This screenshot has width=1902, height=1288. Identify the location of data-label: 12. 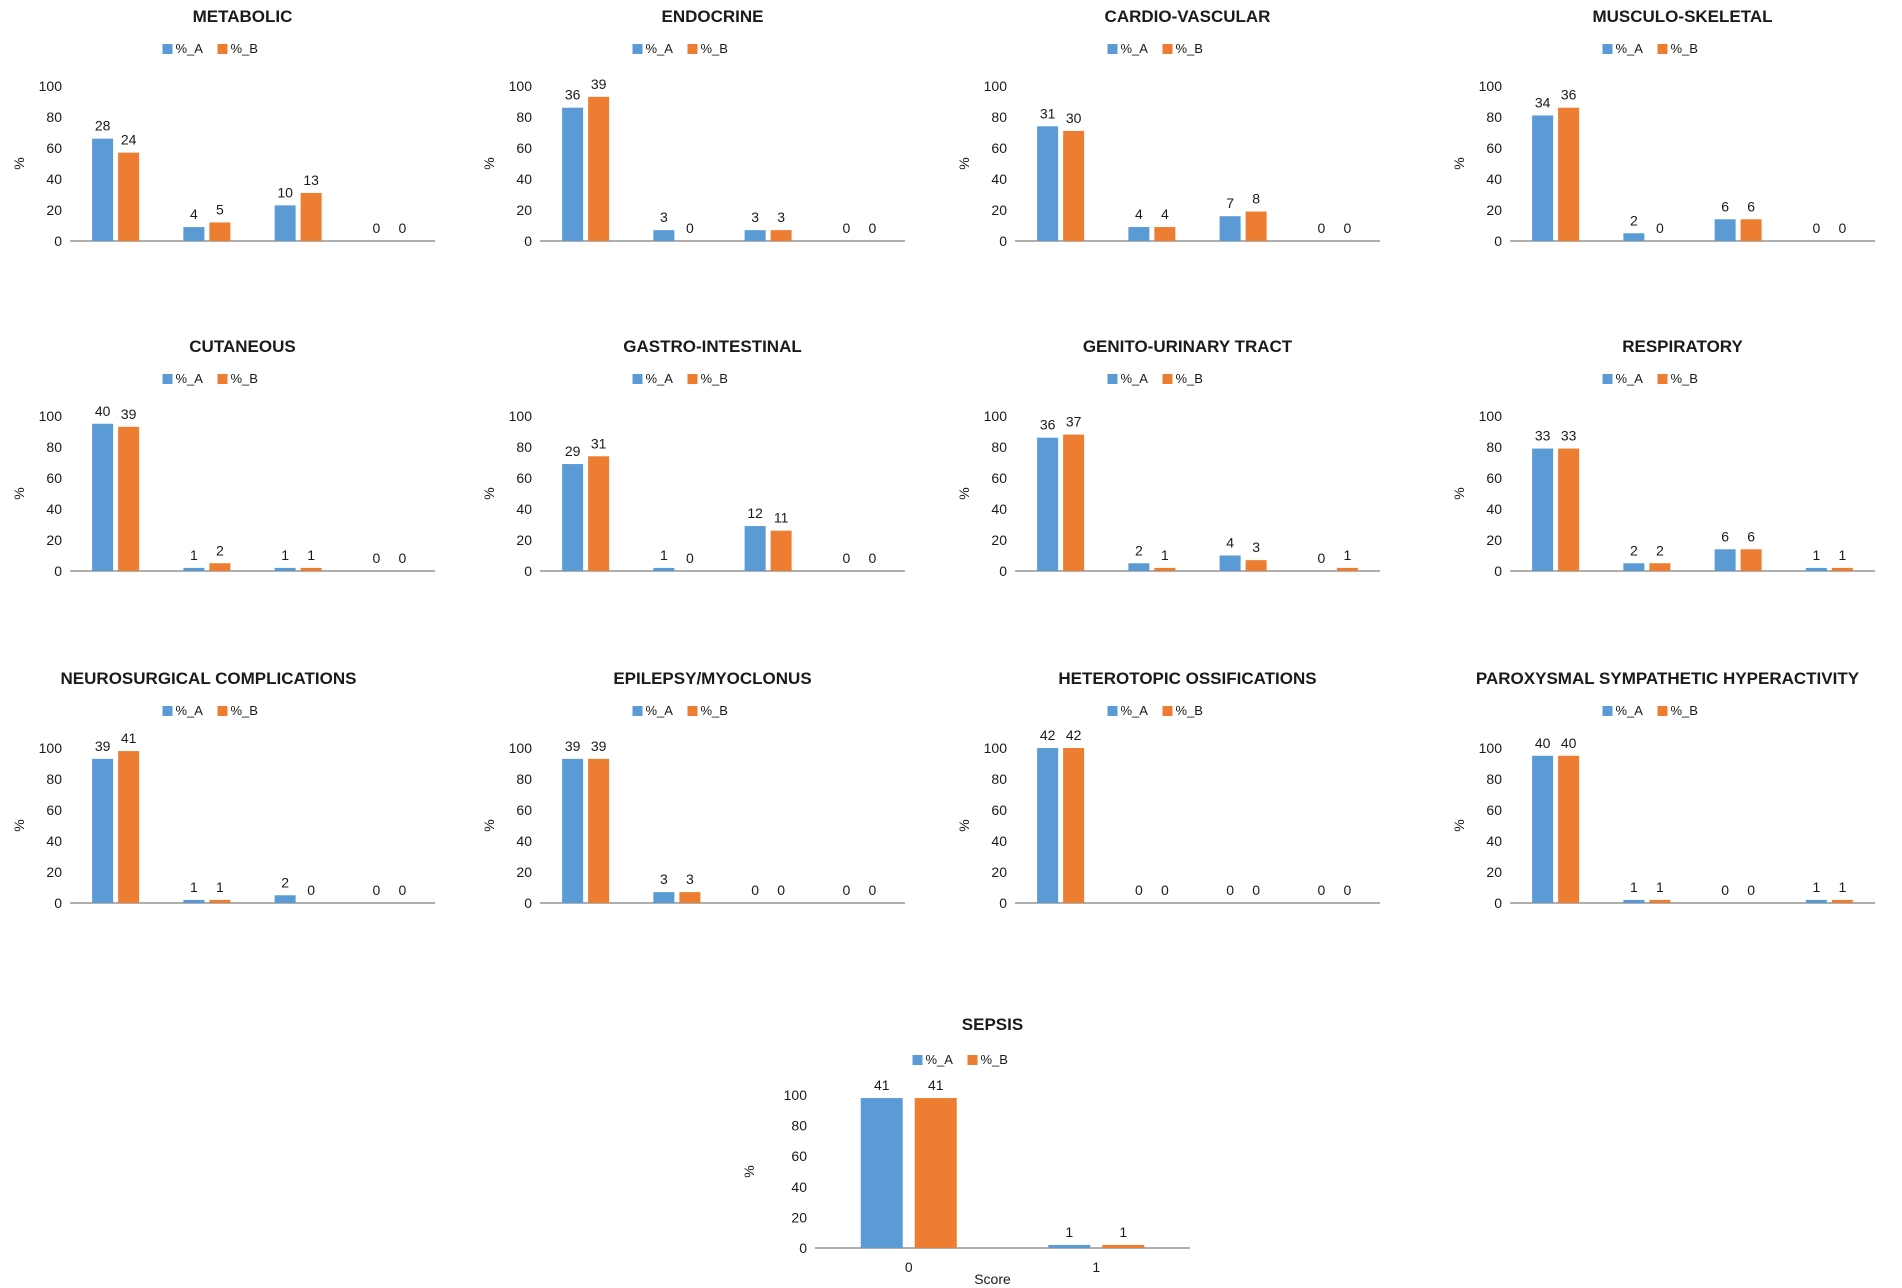
(755, 513).